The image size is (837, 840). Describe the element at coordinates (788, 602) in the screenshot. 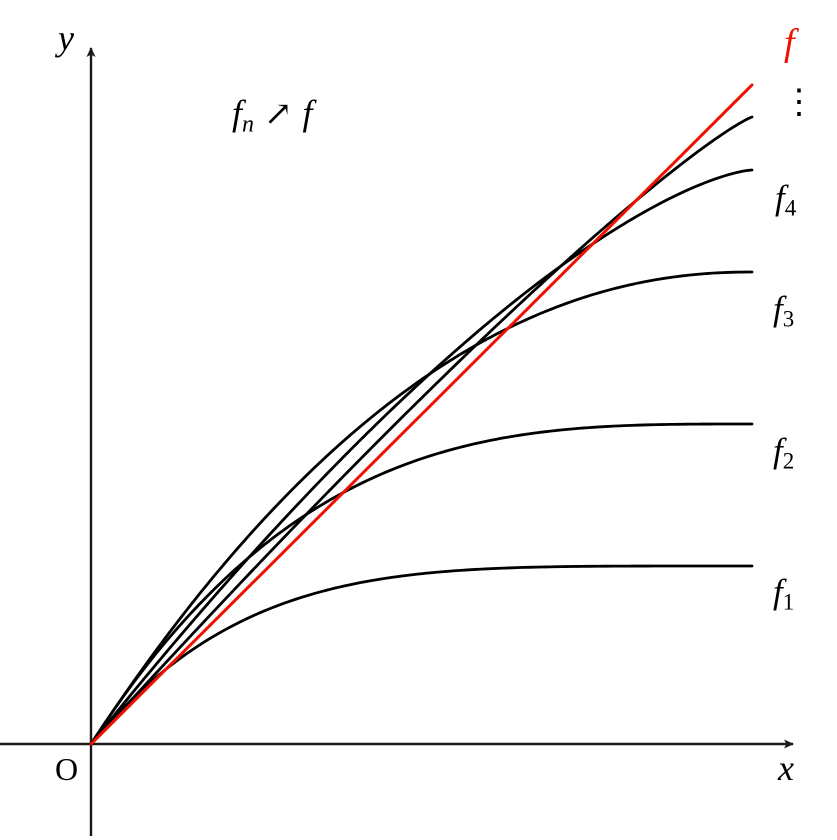

I see `curve-label-subscript: 1` at that location.